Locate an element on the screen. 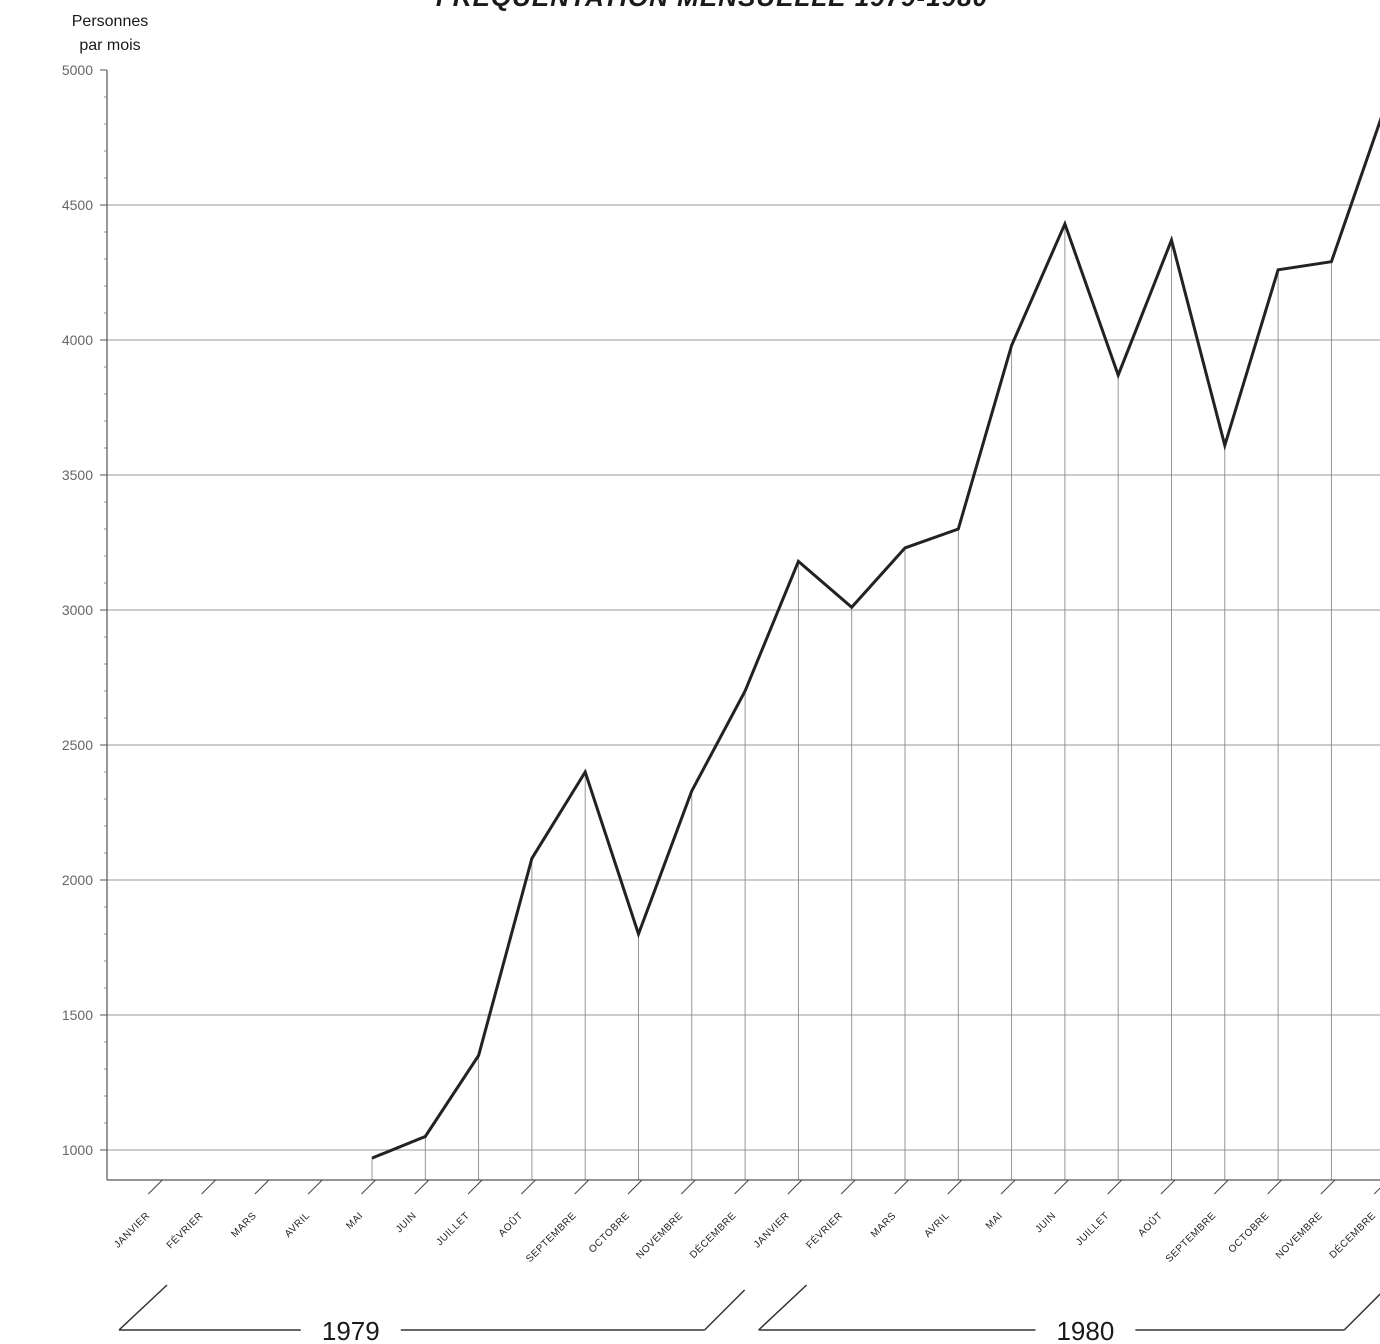 The image size is (1380, 1344). y-tick-label: 1500 is located at coordinates (77, 1015).